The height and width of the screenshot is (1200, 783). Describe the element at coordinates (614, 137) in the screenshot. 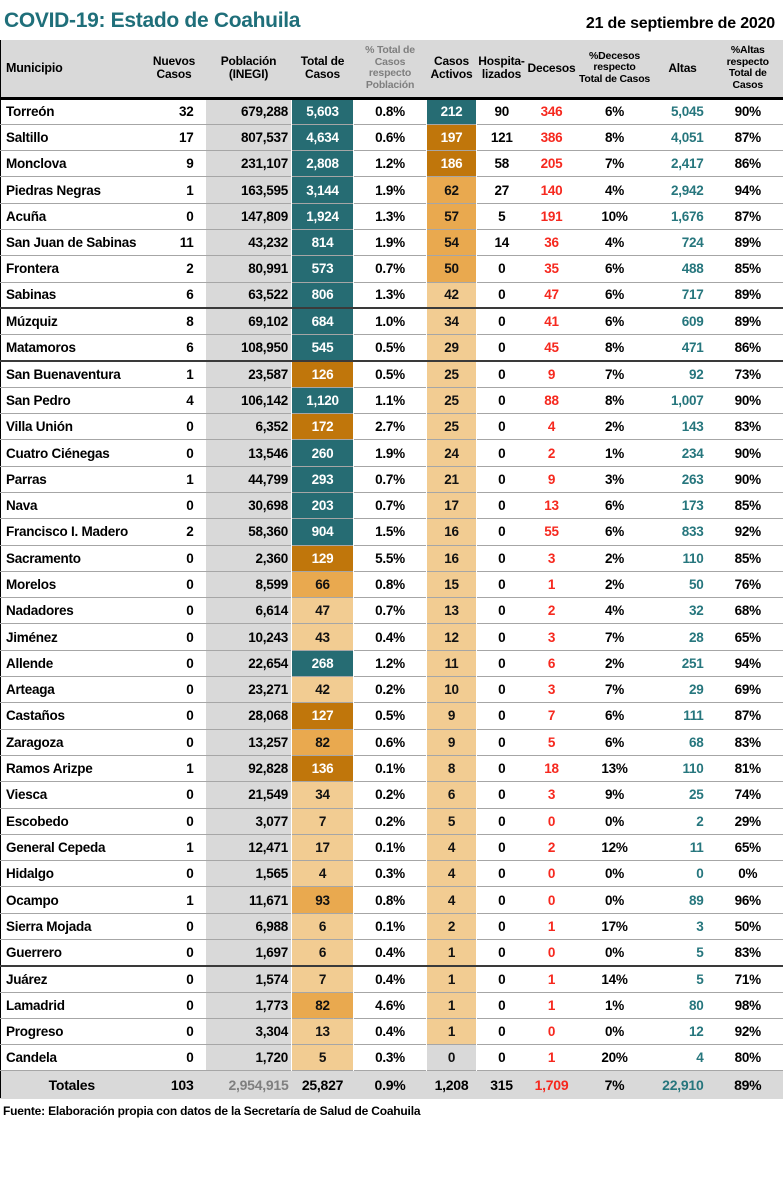

I see `cell-pct-decesos: 8%` at that location.